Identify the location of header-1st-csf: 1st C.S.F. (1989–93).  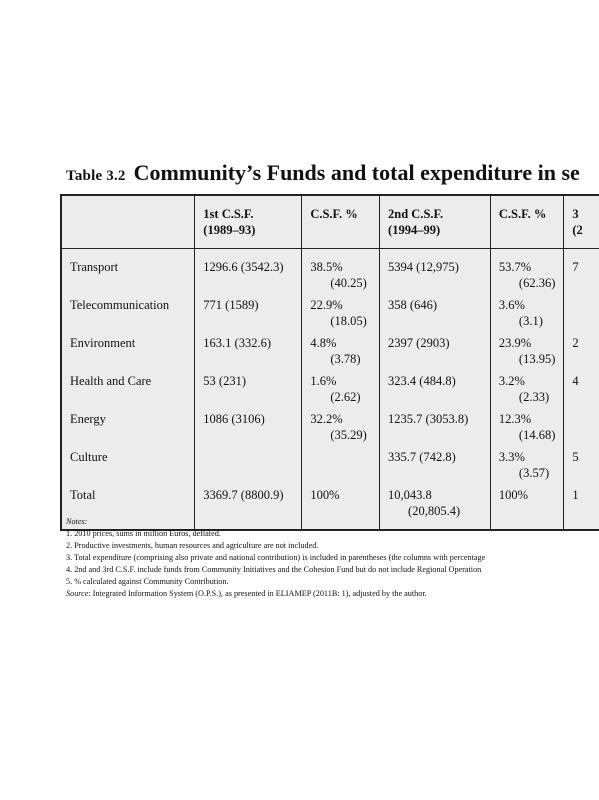
(248, 222).